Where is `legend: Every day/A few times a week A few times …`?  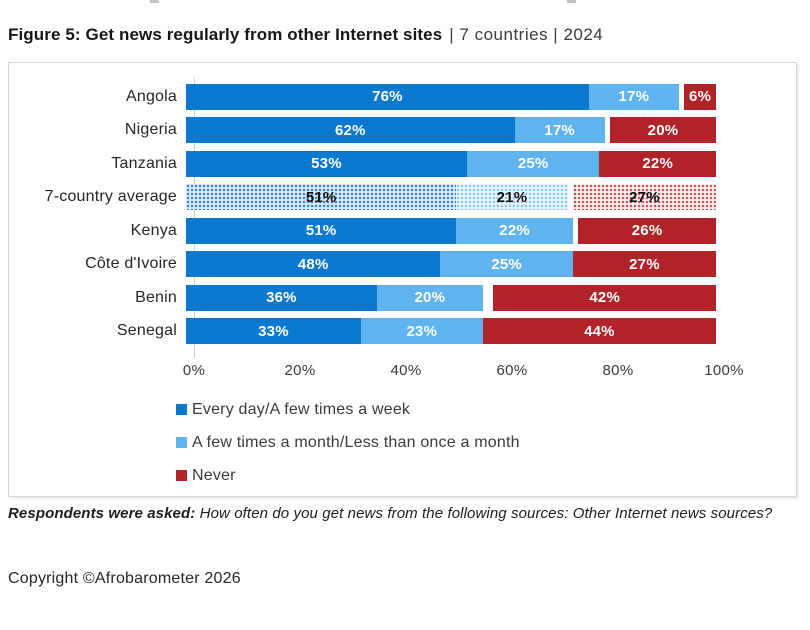
legend: Every day/A few times a week A few times … is located at coordinates (348, 442).